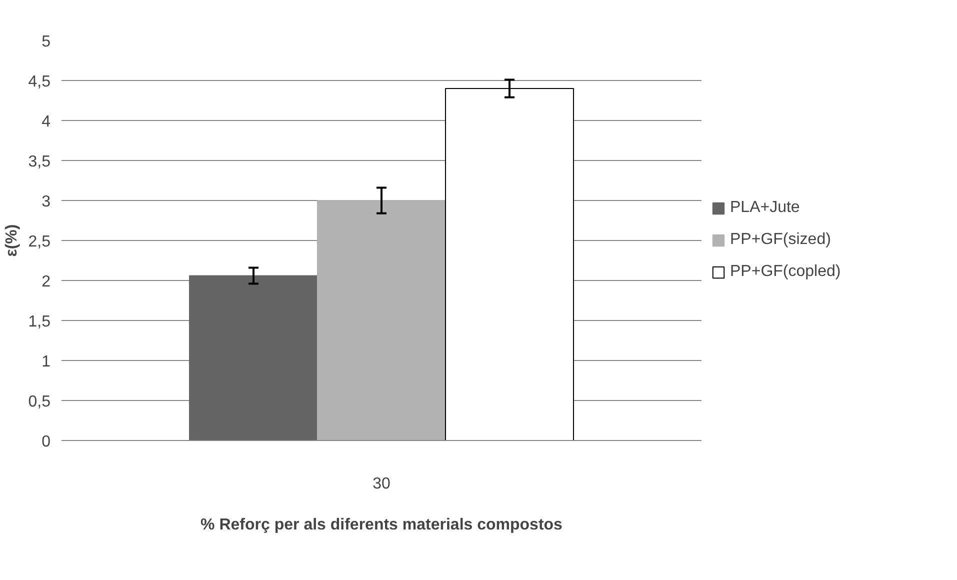 This screenshot has width=957, height=580. Describe the element at coordinates (11, 240) in the screenshot. I see `y-axis-title: ε(%)` at that location.